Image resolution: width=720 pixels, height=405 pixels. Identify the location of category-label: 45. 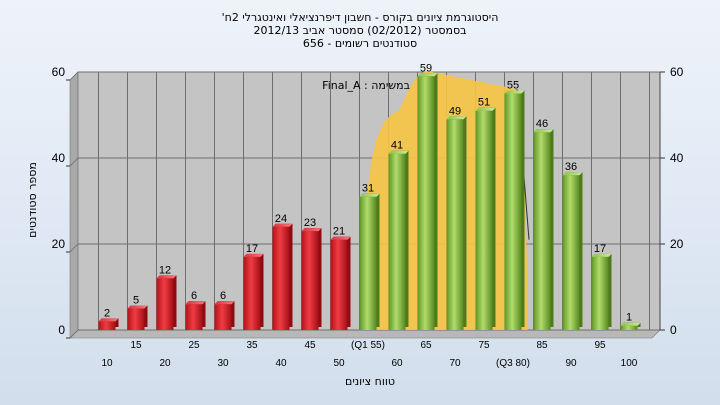
(310, 345).